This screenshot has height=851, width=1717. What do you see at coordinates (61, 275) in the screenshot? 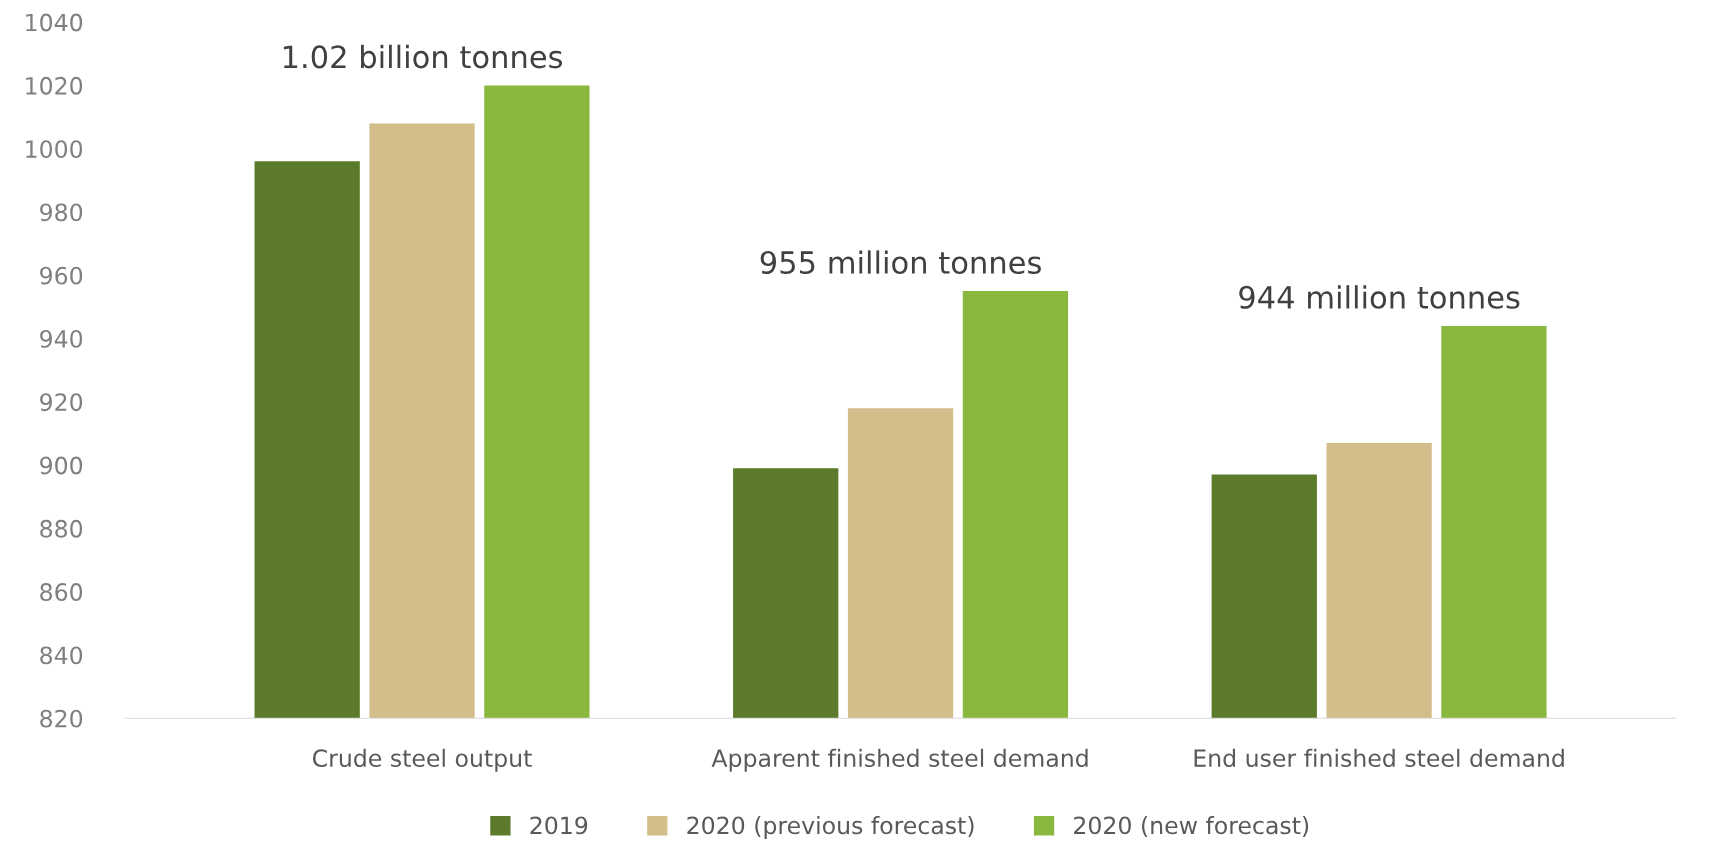
I see `y-tick-label: 960` at bounding box center [61, 275].